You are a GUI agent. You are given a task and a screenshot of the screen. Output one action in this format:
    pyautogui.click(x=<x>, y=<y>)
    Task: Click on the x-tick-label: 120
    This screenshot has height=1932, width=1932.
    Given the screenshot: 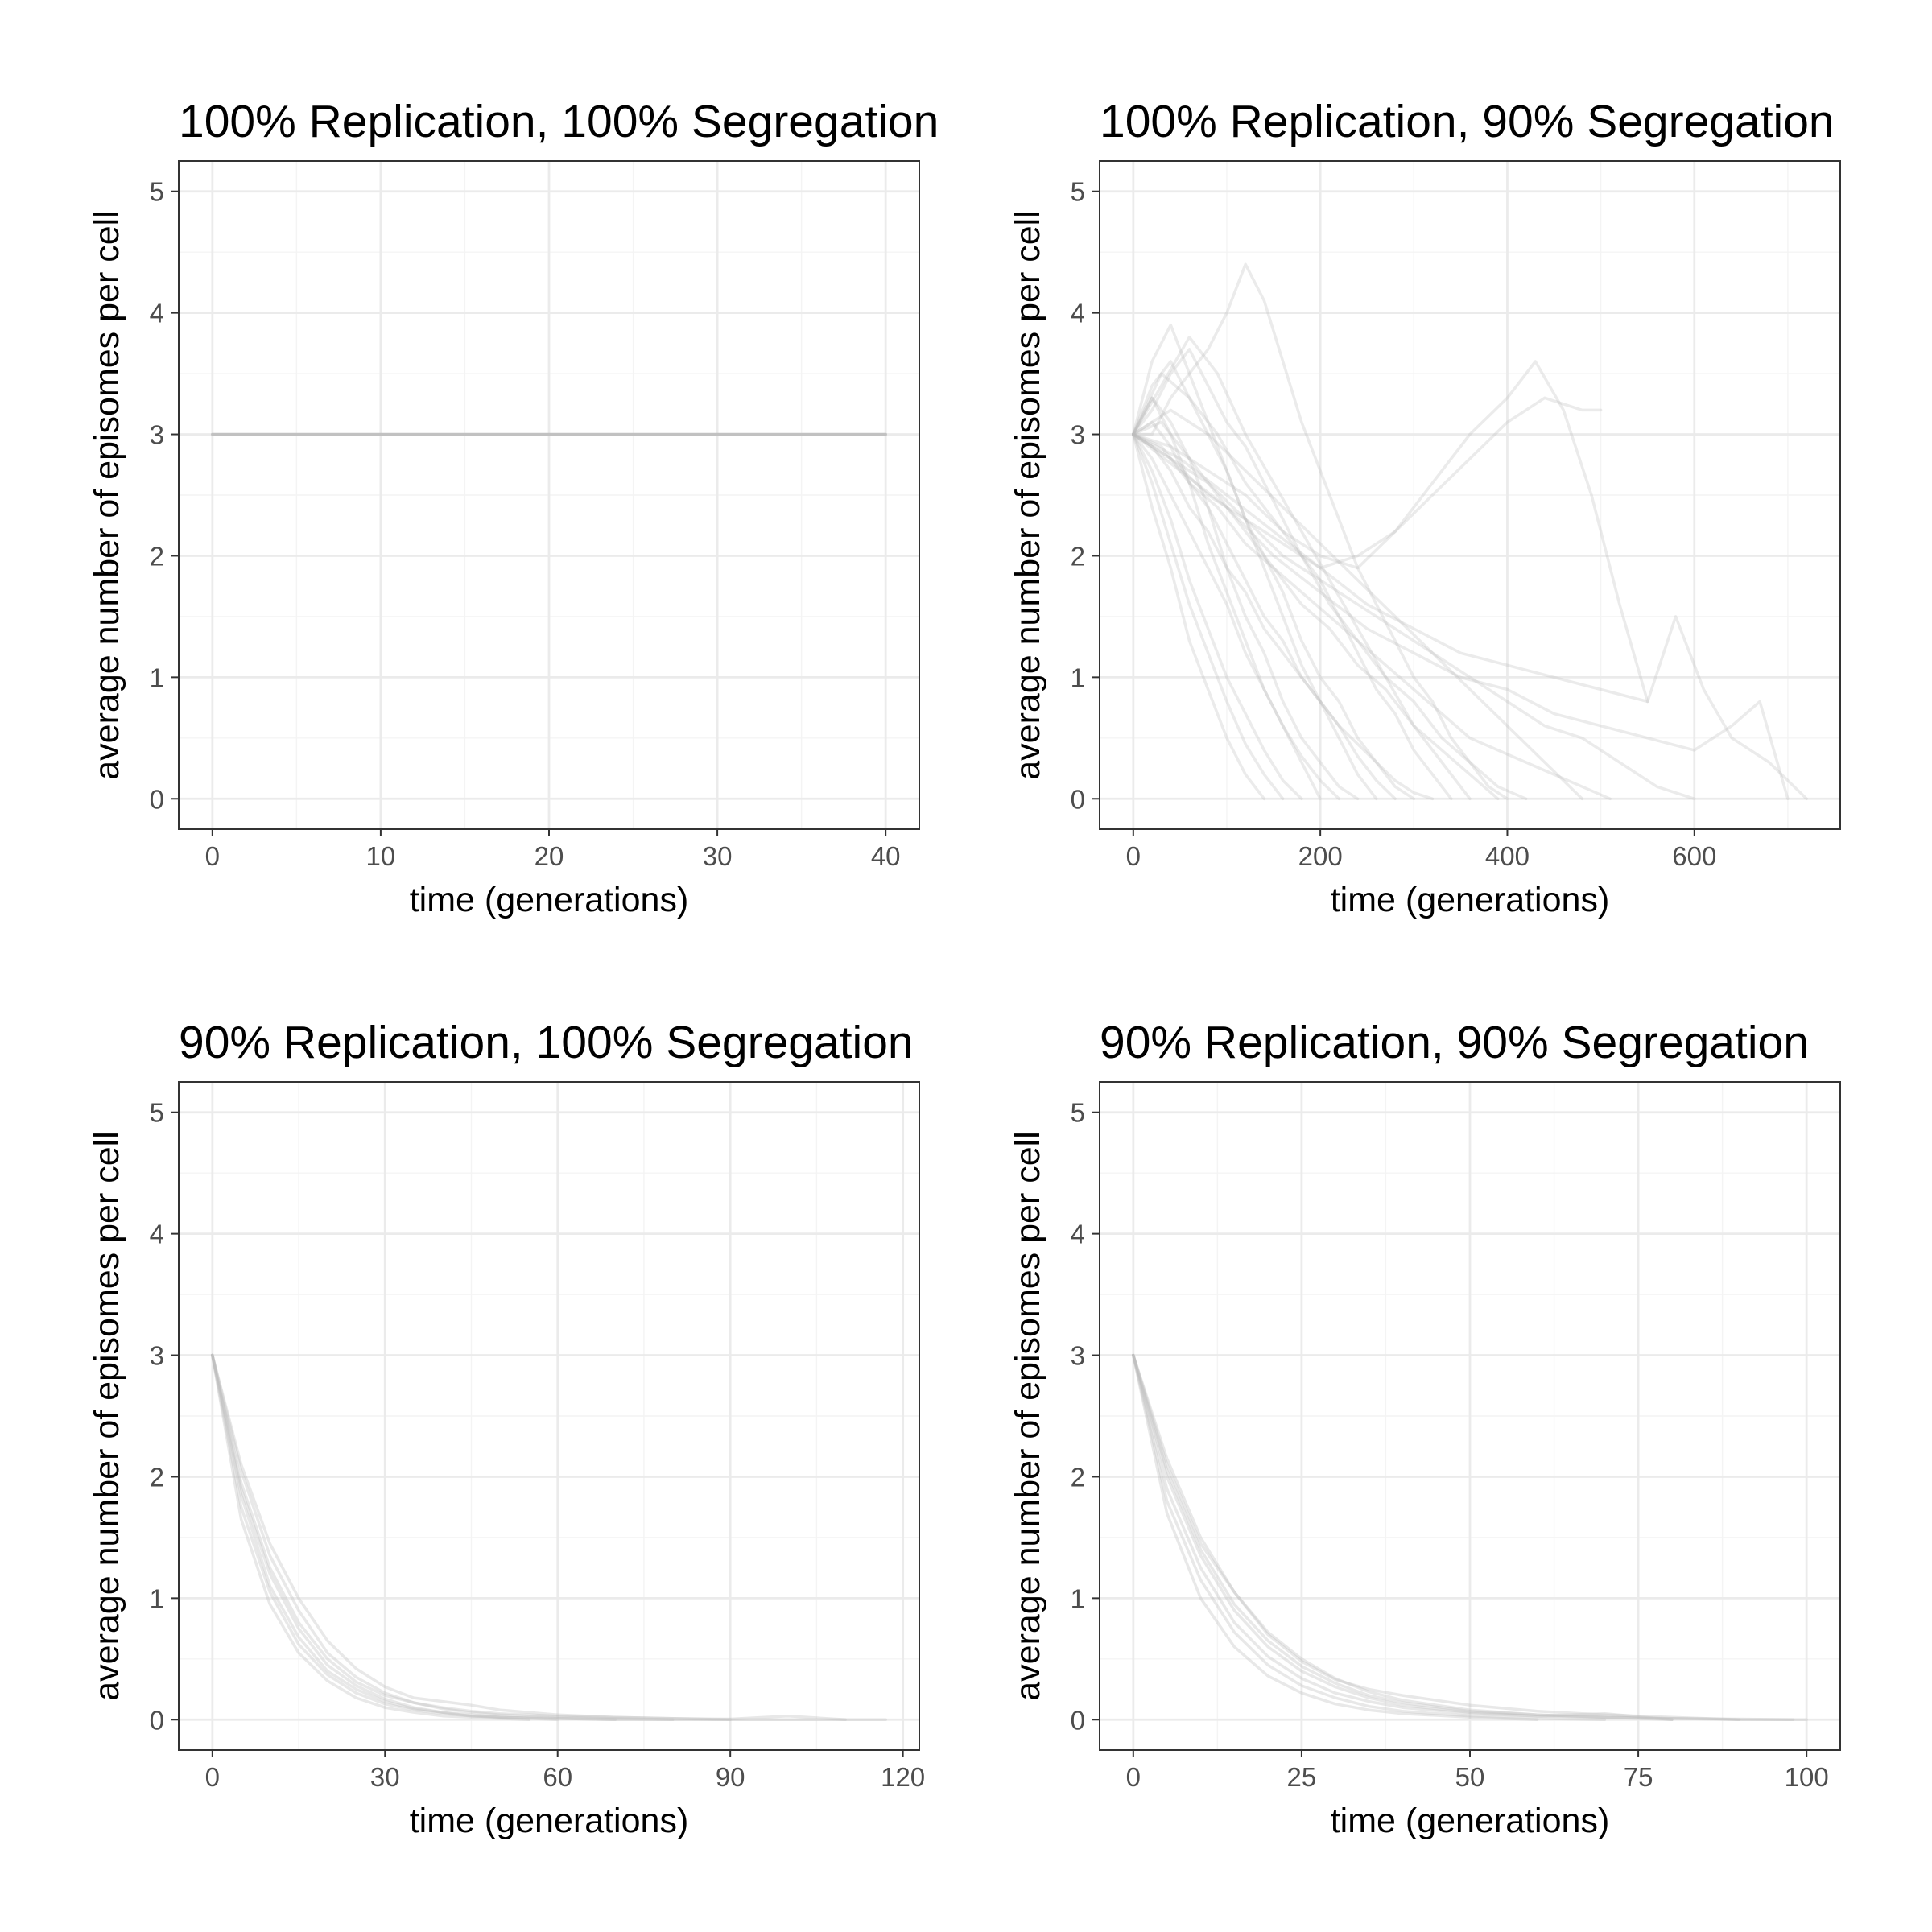 What is the action you would take?
    pyautogui.click(x=903, y=1777)
    